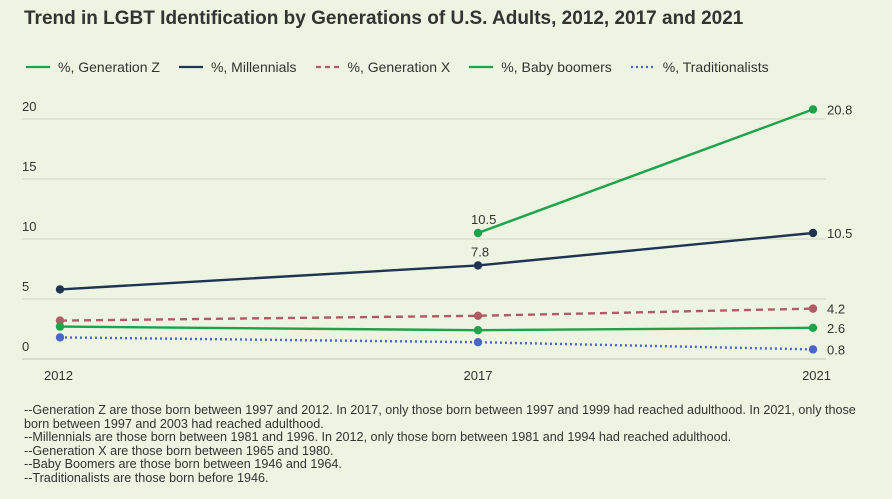 The width and height of the screenshot is (892, 499). What do you see at coordinates (38, 67) in the screenshot?
I see `legend-swatch-generation-z` at bounding box center [38, 67].